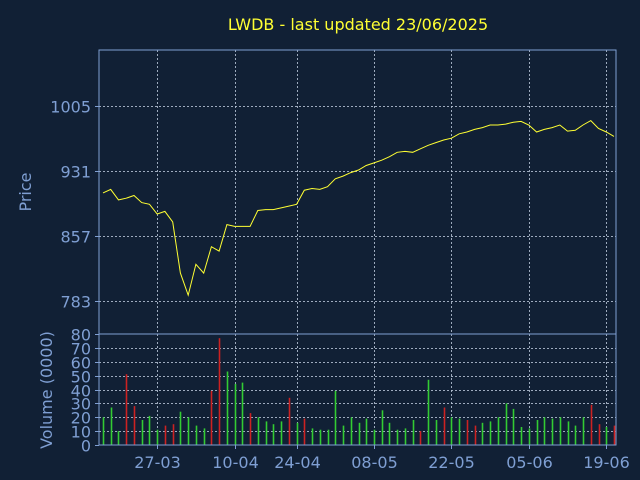  Describe the element at coordinates (75, 172) in the screenshot. I see `price-y-tick-label: 931` at that location.